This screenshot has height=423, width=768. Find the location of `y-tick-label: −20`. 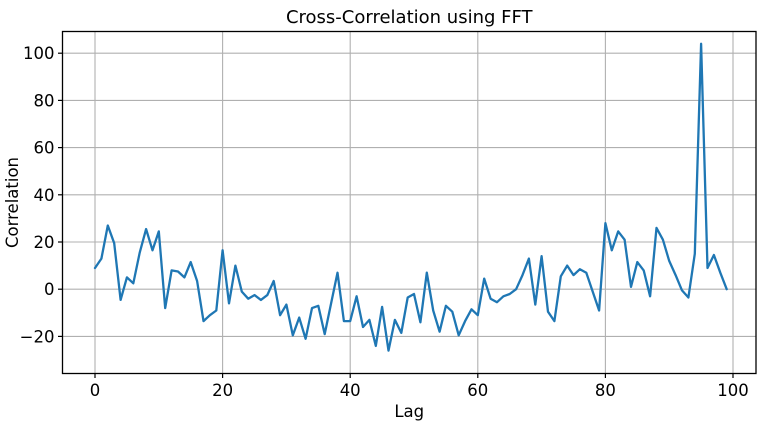

y-tick-label: −20 is located at coordinates (37, 336).